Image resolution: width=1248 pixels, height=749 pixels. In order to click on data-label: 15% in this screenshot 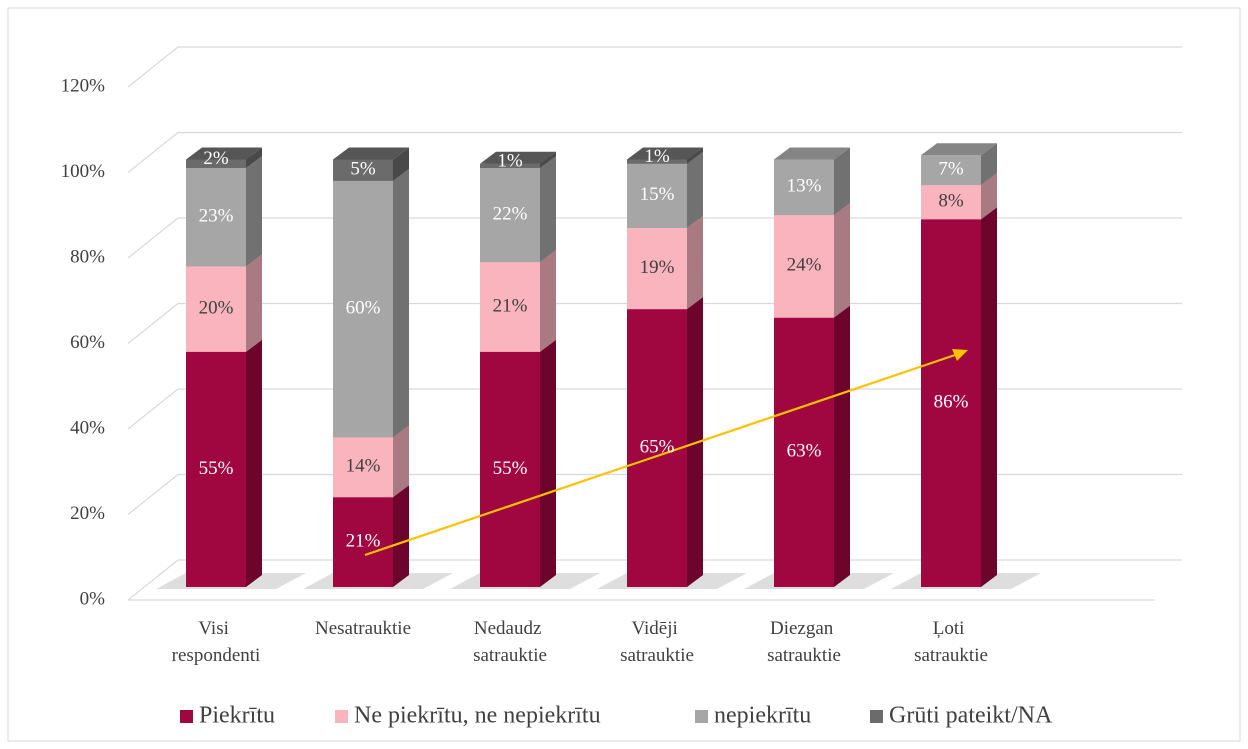, I will do `click(657, 194)`.